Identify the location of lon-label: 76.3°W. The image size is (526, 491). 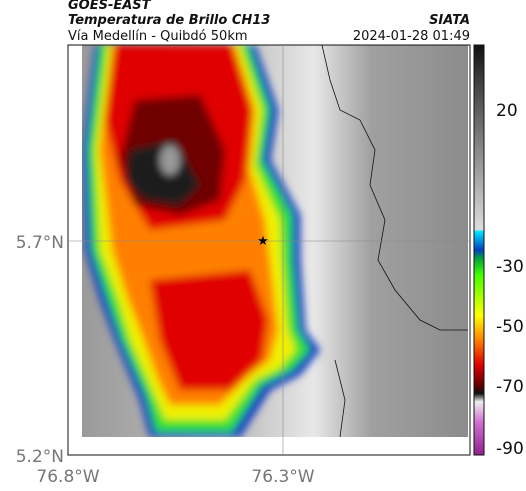
(282, 477).